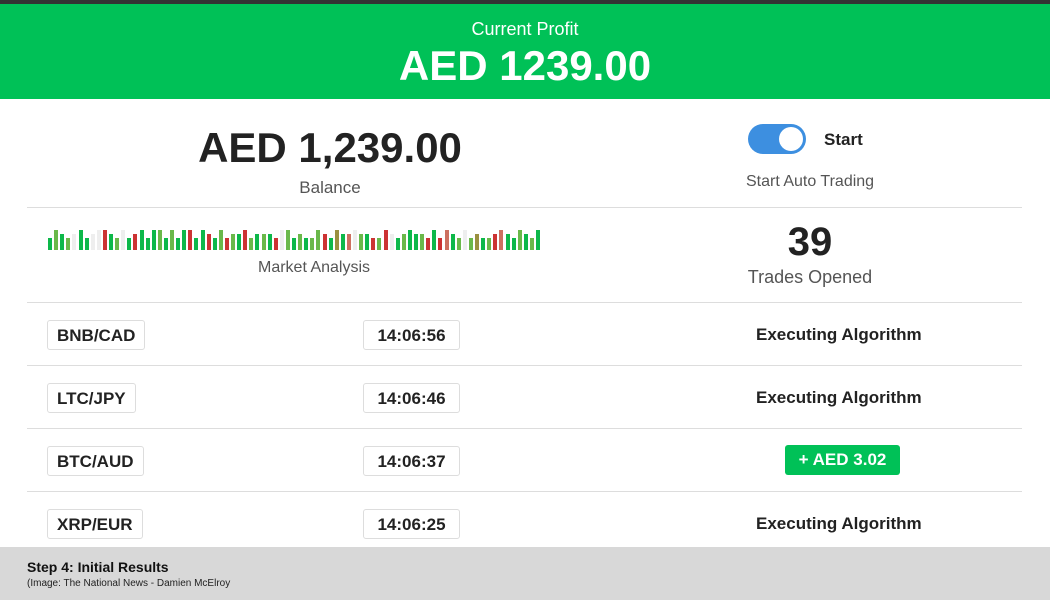 Image resolution: width=1050 pixels, height=600 pixels. What do you see at coordinates (843, 139) in the screenshot?
I see `start-label: Start` at bounding box center [843, 139].